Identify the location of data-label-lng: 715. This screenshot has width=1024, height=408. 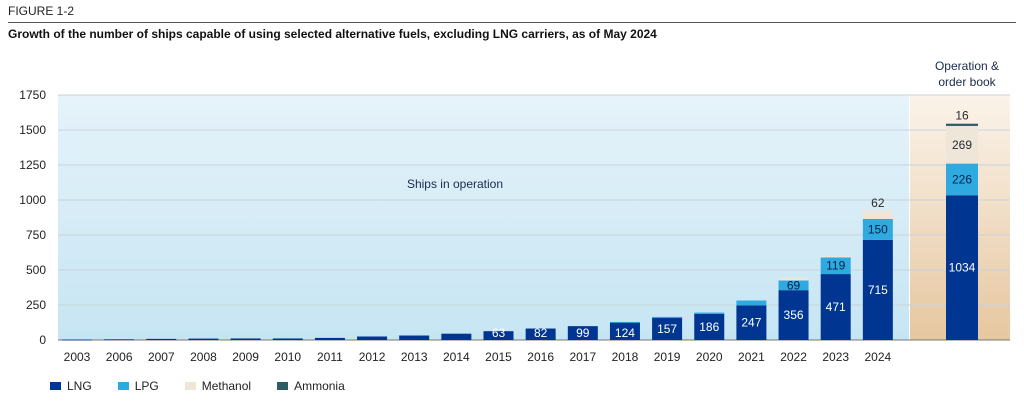
(878, 290).